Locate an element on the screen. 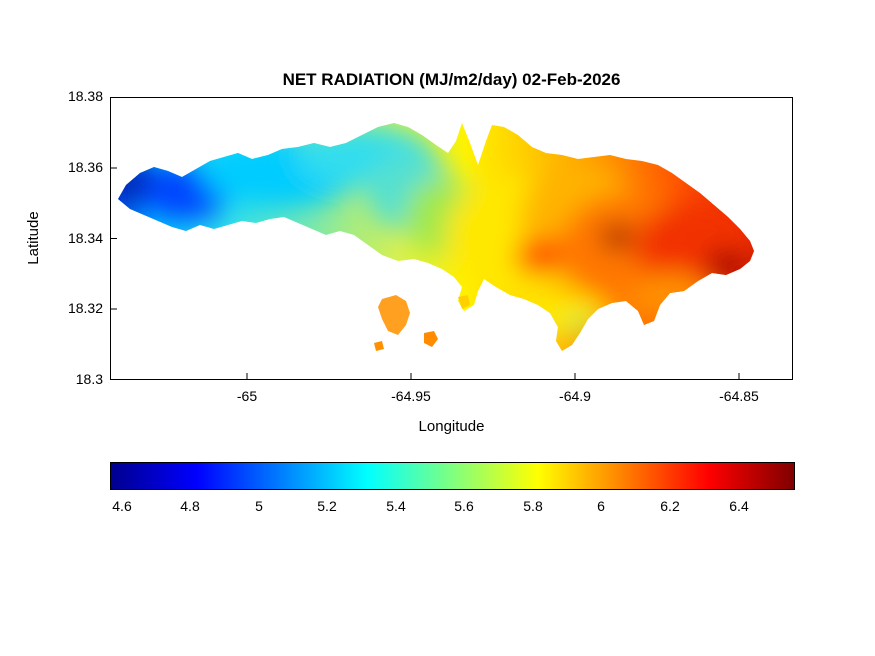 This screenshot has width=875, height=656. colorbar-tick-label: 5.6 is located at coordinates (464, 506).